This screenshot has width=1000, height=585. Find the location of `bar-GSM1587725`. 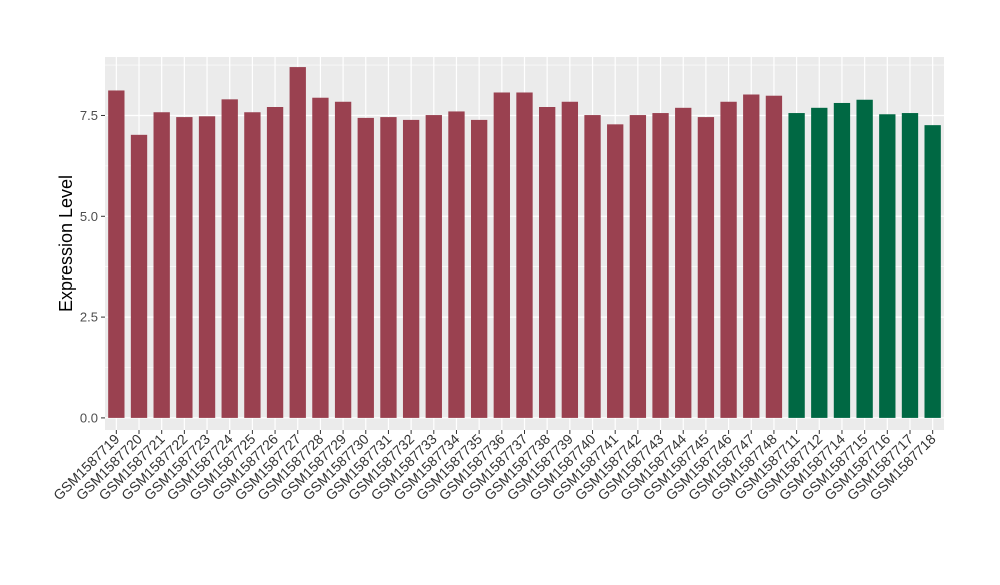

bar-GSM1587725 is located at coordinates (252, 265).